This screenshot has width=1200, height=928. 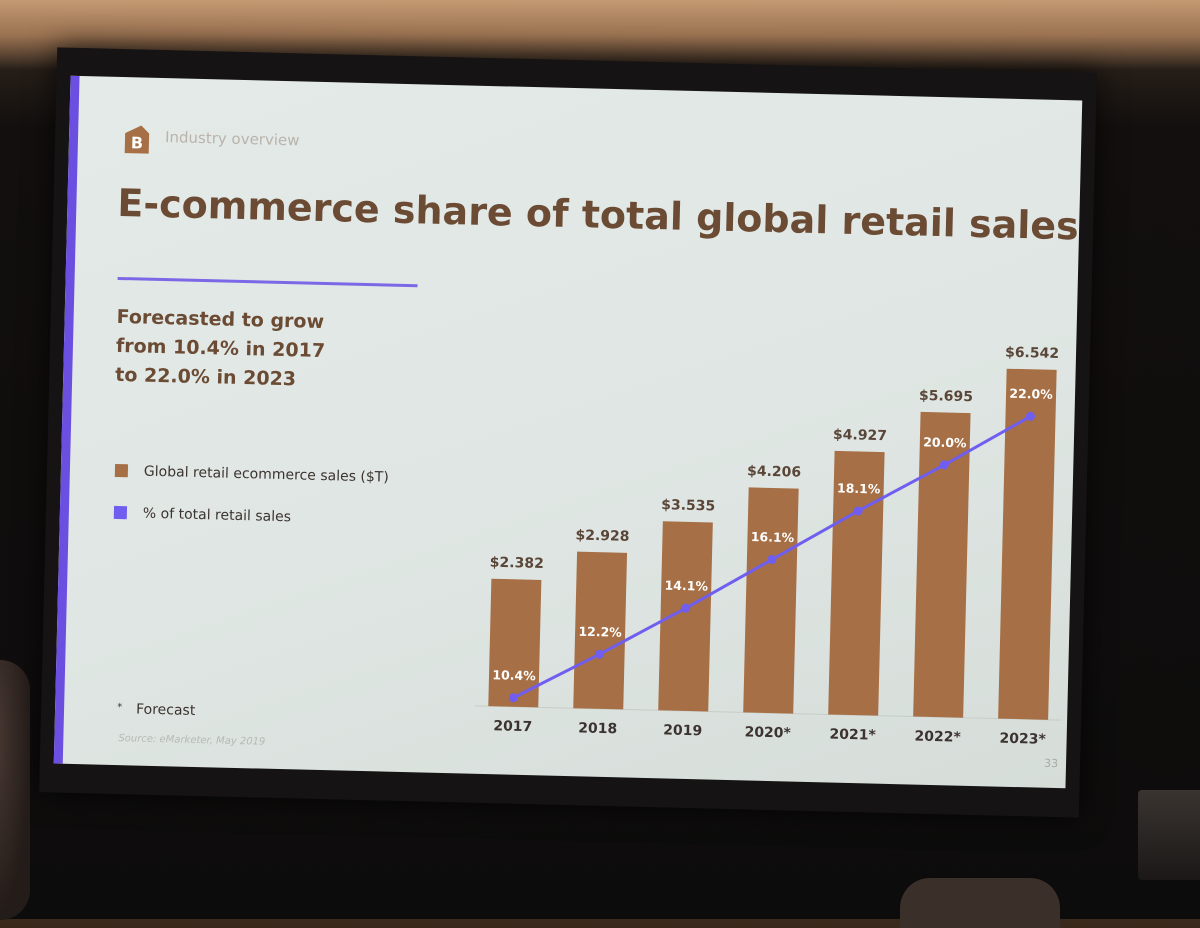 What do you see at coordinates (1169, 835) in the screenshot?
I see `foreground-object` at bounding box center [1169, 835].